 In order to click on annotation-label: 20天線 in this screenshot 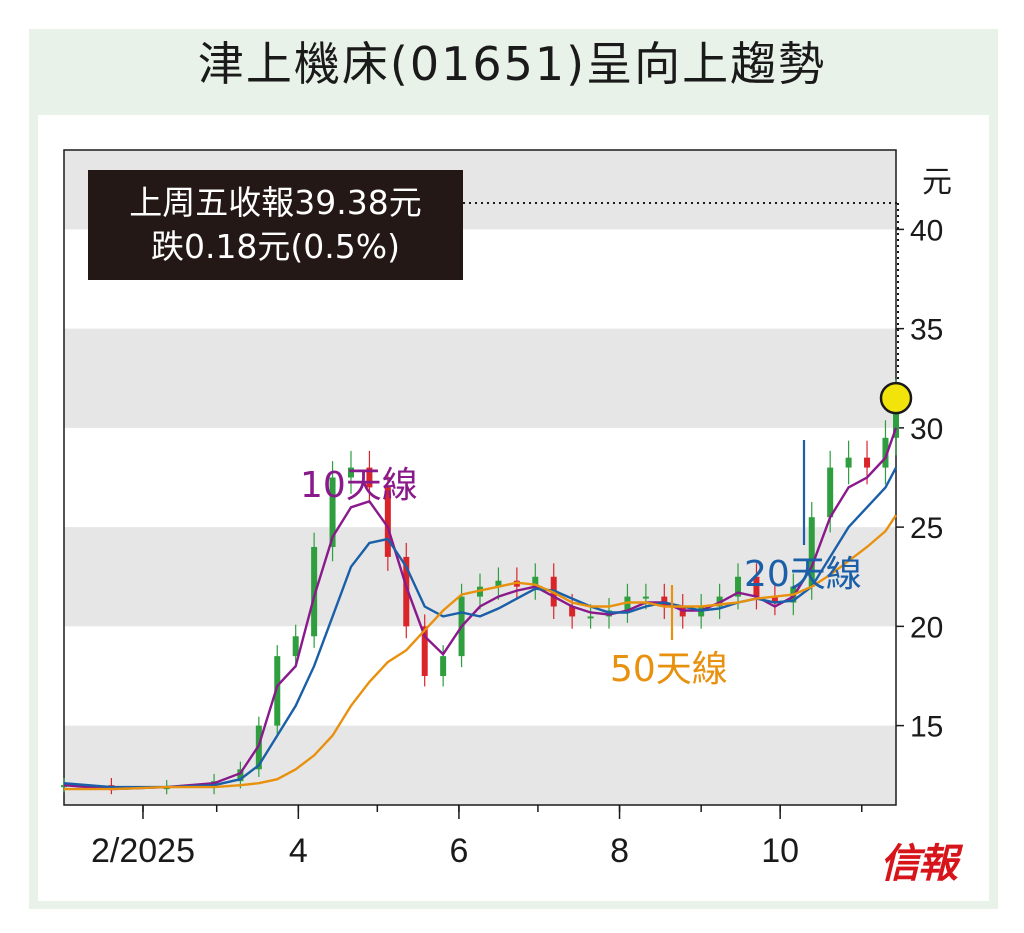, I will do `click(803, 574)`.